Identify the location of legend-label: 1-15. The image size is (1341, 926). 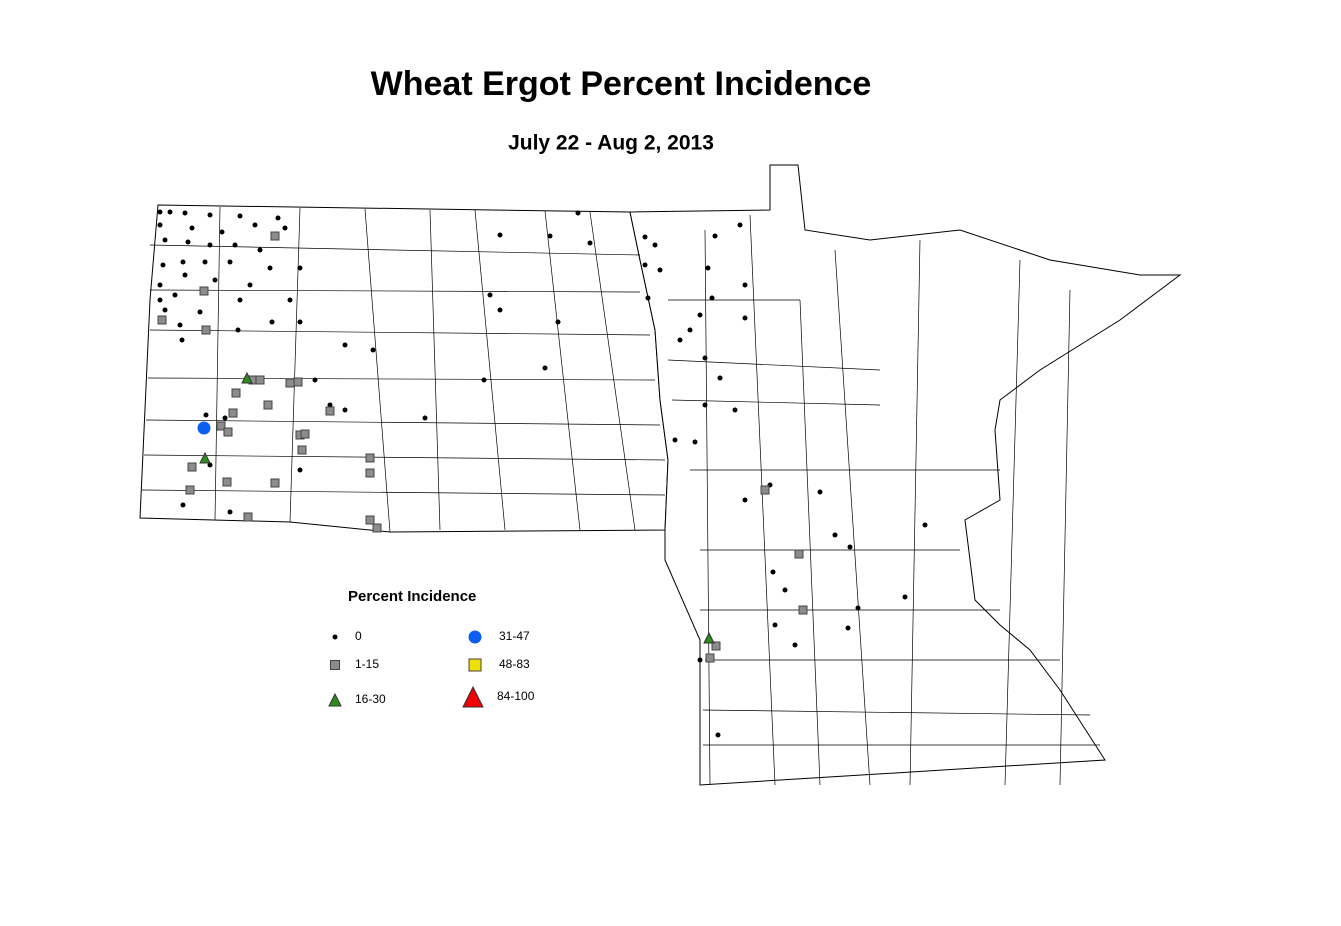
(367, 664).